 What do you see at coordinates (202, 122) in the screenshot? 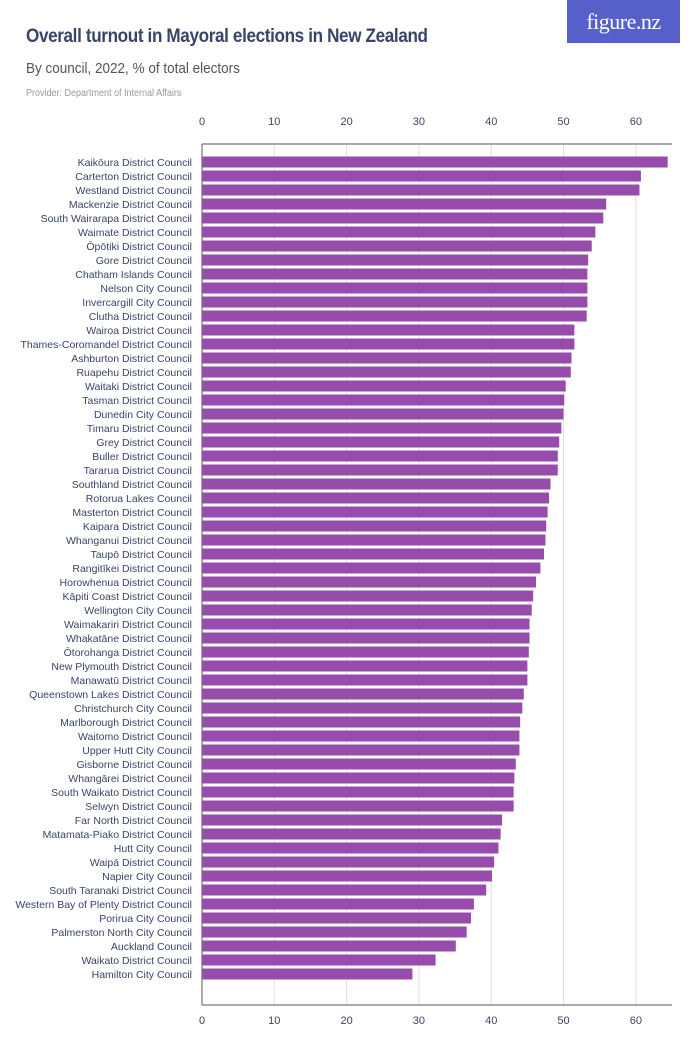
I see `x-tick-label-top: 0` at bounding box center [202, 122].